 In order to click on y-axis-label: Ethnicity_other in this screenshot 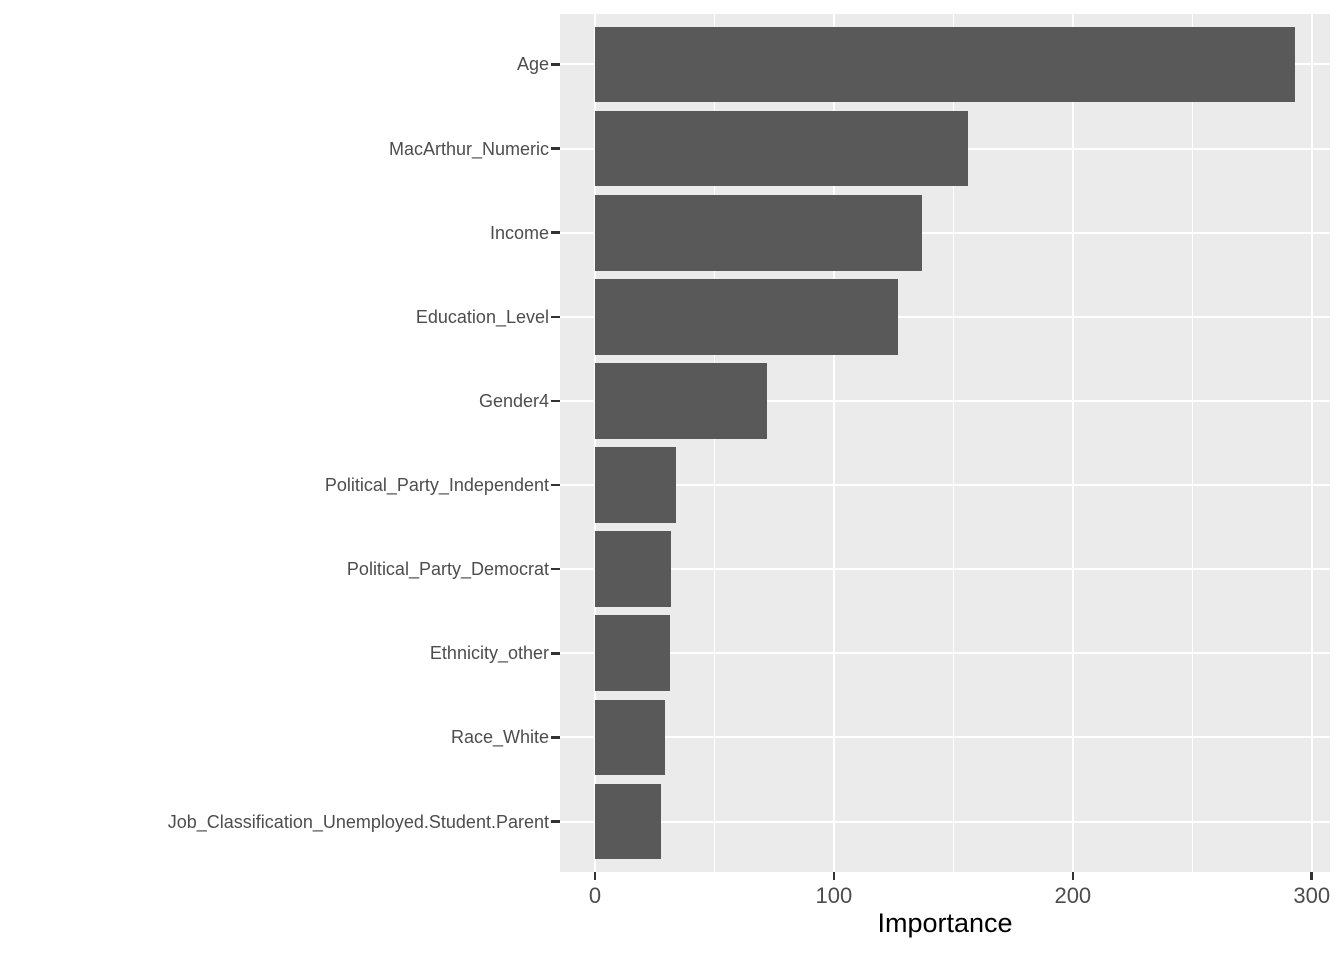, I will do `click(489, 653)`.